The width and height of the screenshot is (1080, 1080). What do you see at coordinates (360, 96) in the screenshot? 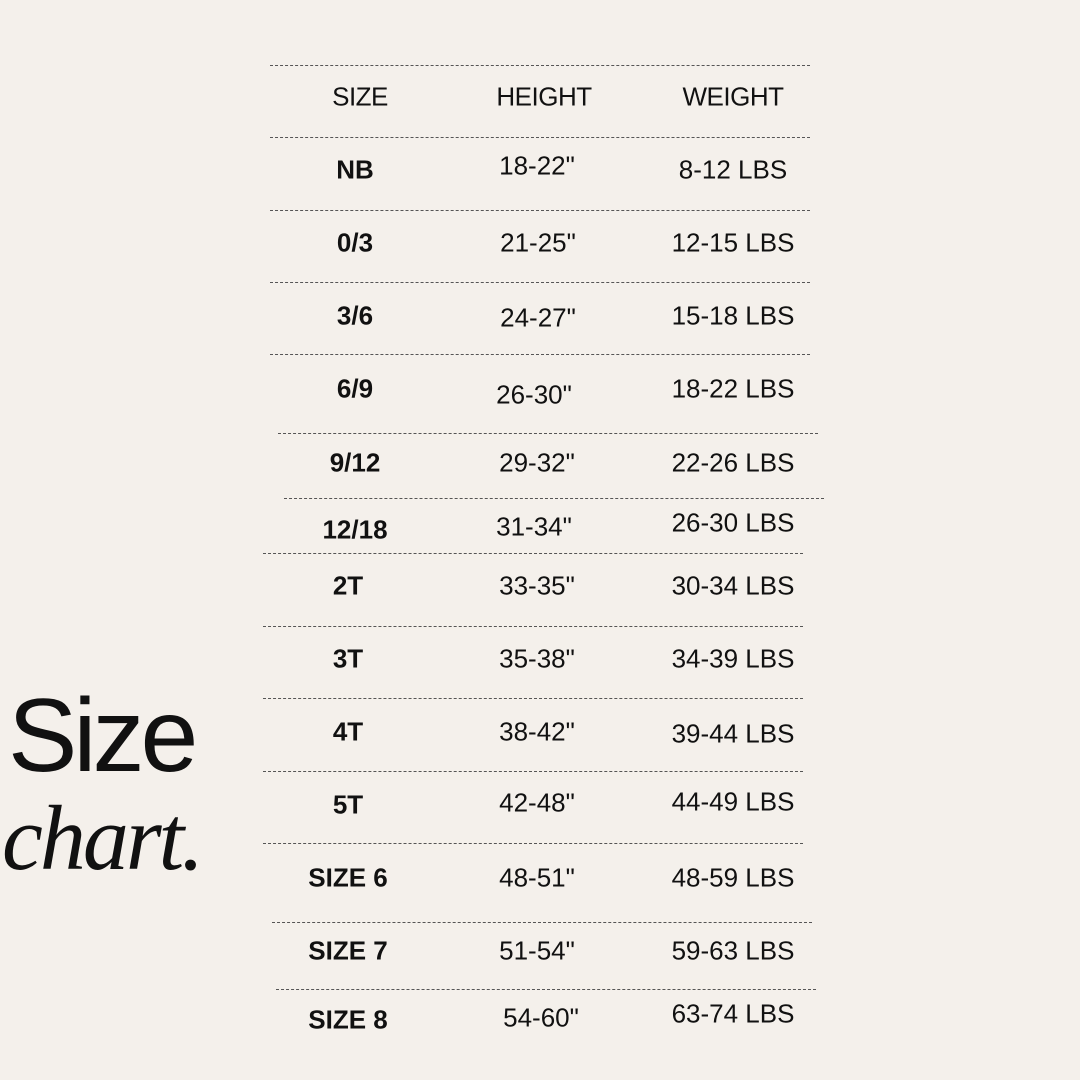
I see `header-size: SIZE` at bounding box center [360, 96].